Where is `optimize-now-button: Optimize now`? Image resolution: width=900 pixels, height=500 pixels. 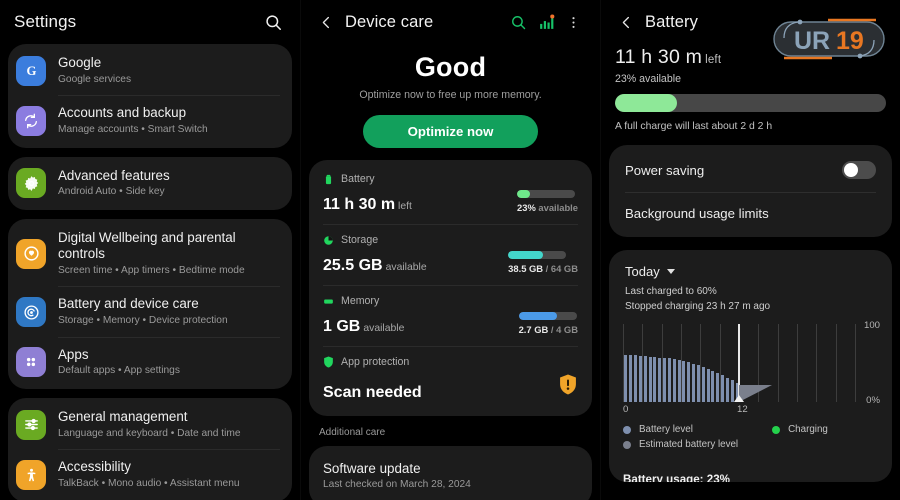 optimize-now-button: Optimize now is located at coordinates (450, 131).